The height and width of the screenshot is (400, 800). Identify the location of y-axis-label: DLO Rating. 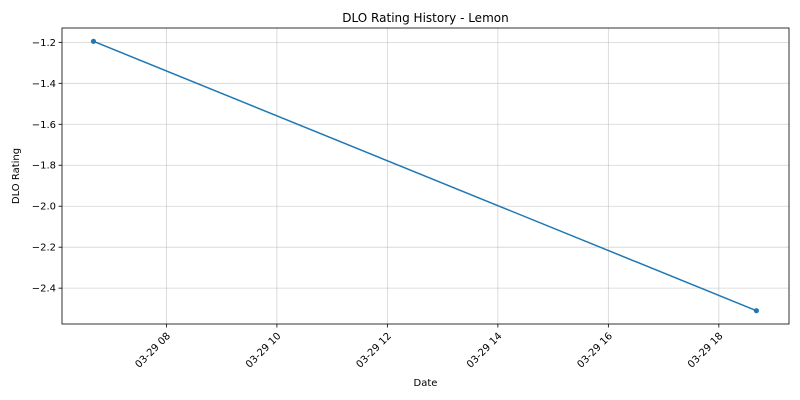
(16, 176).